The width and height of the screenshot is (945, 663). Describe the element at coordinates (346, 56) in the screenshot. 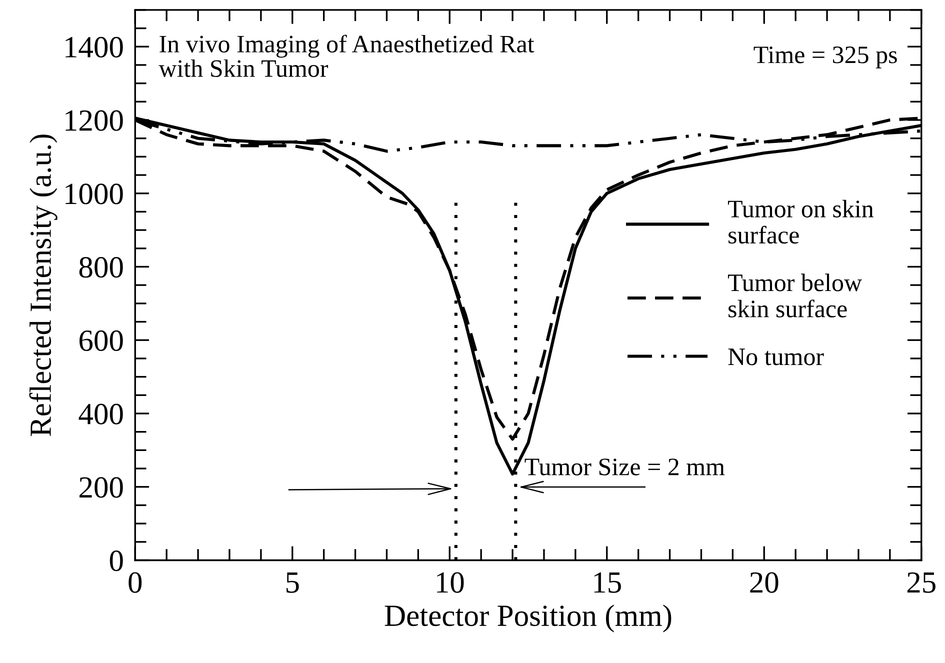

I see `annotation: In vivo Imaging of Anaesthetized Rat with Skin Tumor` at that location.